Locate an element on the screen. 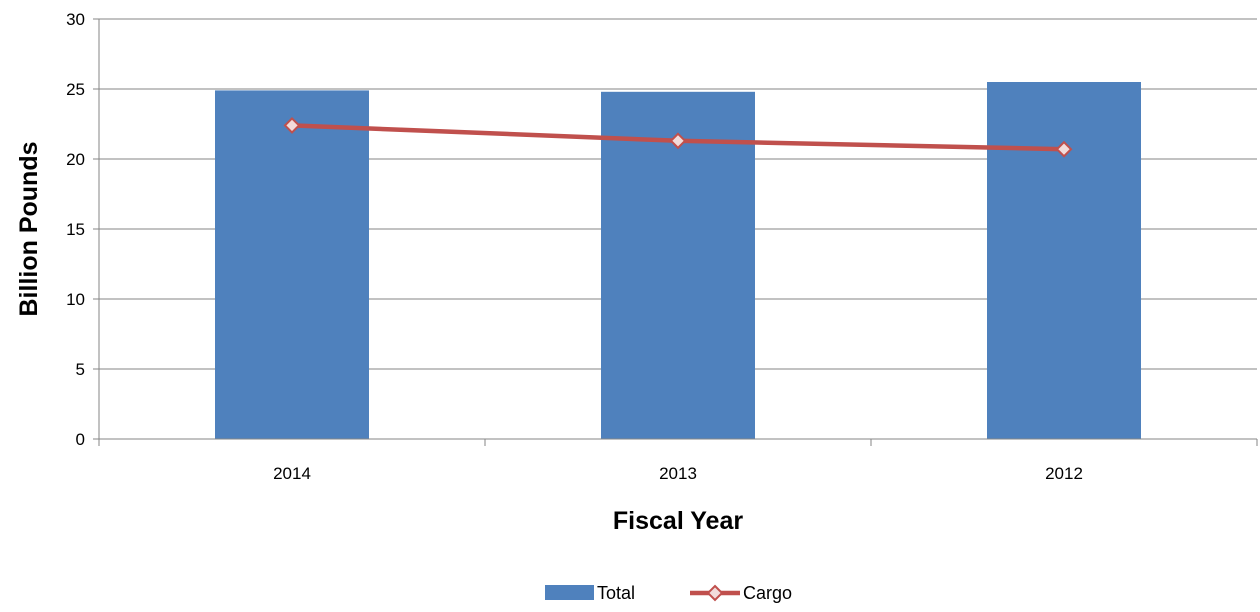 This screenshot has width=1260, height=612. bar-total-2014 is located at coordinates (292, 265).